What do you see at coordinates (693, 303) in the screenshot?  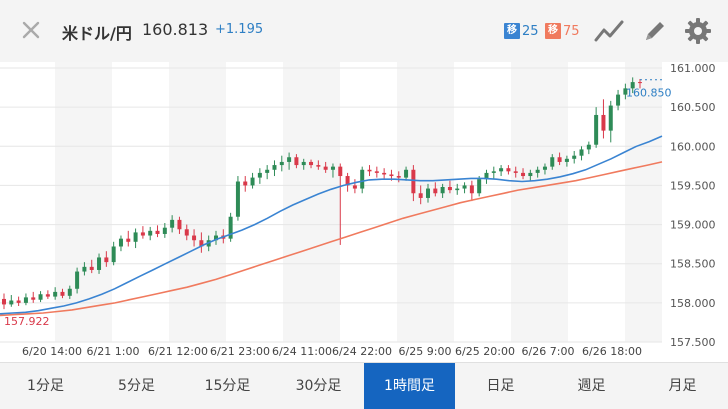 I see `y-tick-label: 158.000` at bounding box center [693, 303].